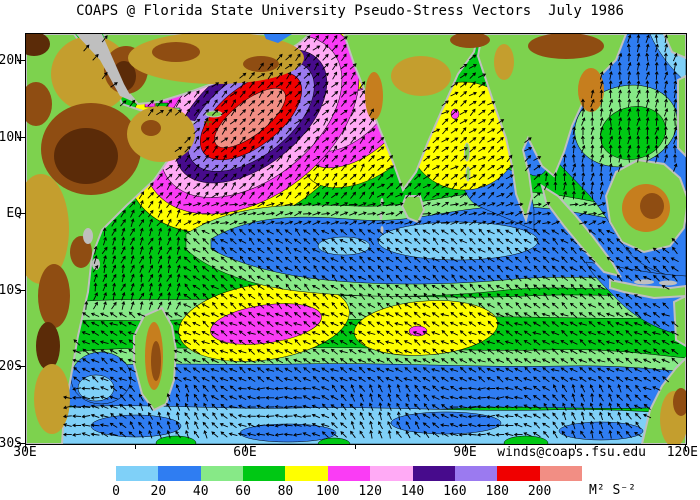  I want to click on colorbar-tick-label: 100, so click(328, 491).